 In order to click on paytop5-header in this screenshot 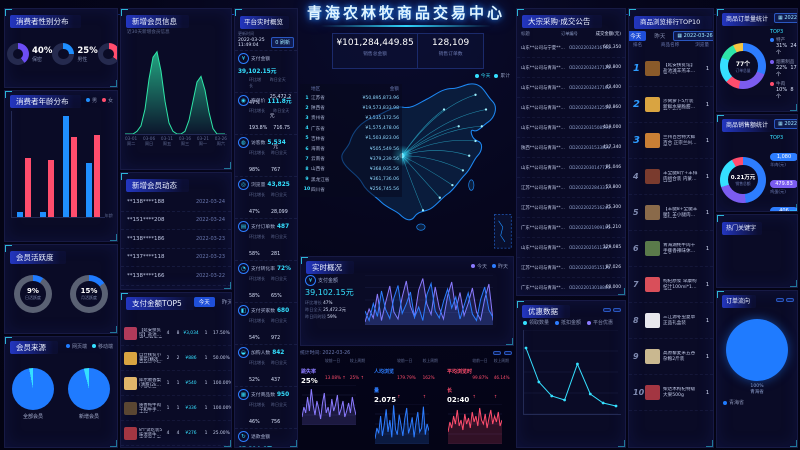, I will do `click(176, 316)`.